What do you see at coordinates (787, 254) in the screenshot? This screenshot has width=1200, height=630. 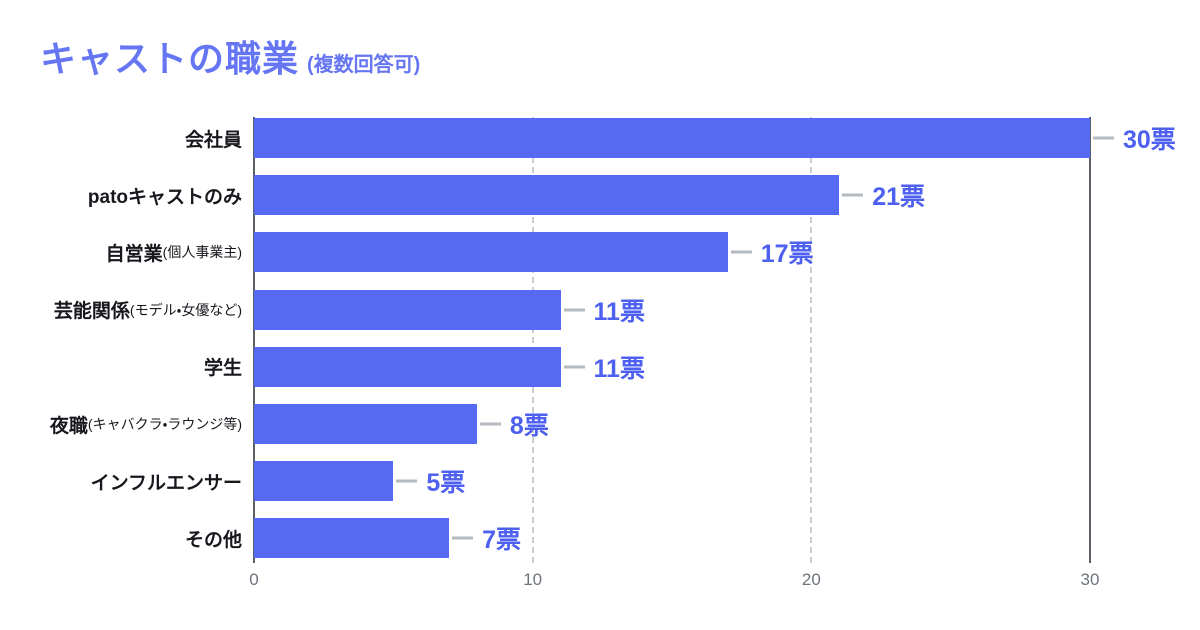 I see `value-label: 17票` at bounding box center [787, 254].